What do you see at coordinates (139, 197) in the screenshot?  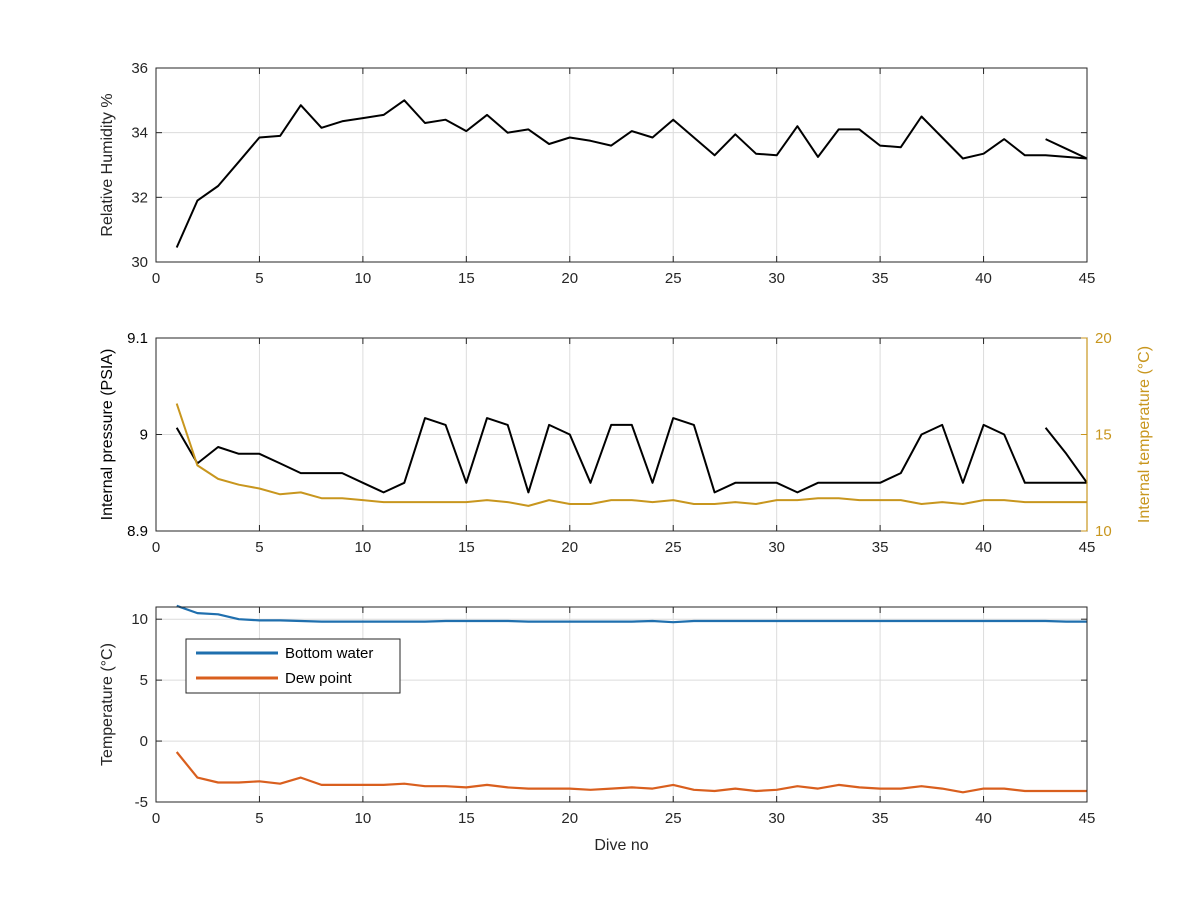 I see `y-tick-label: 32` at bounding box center [139, 197].